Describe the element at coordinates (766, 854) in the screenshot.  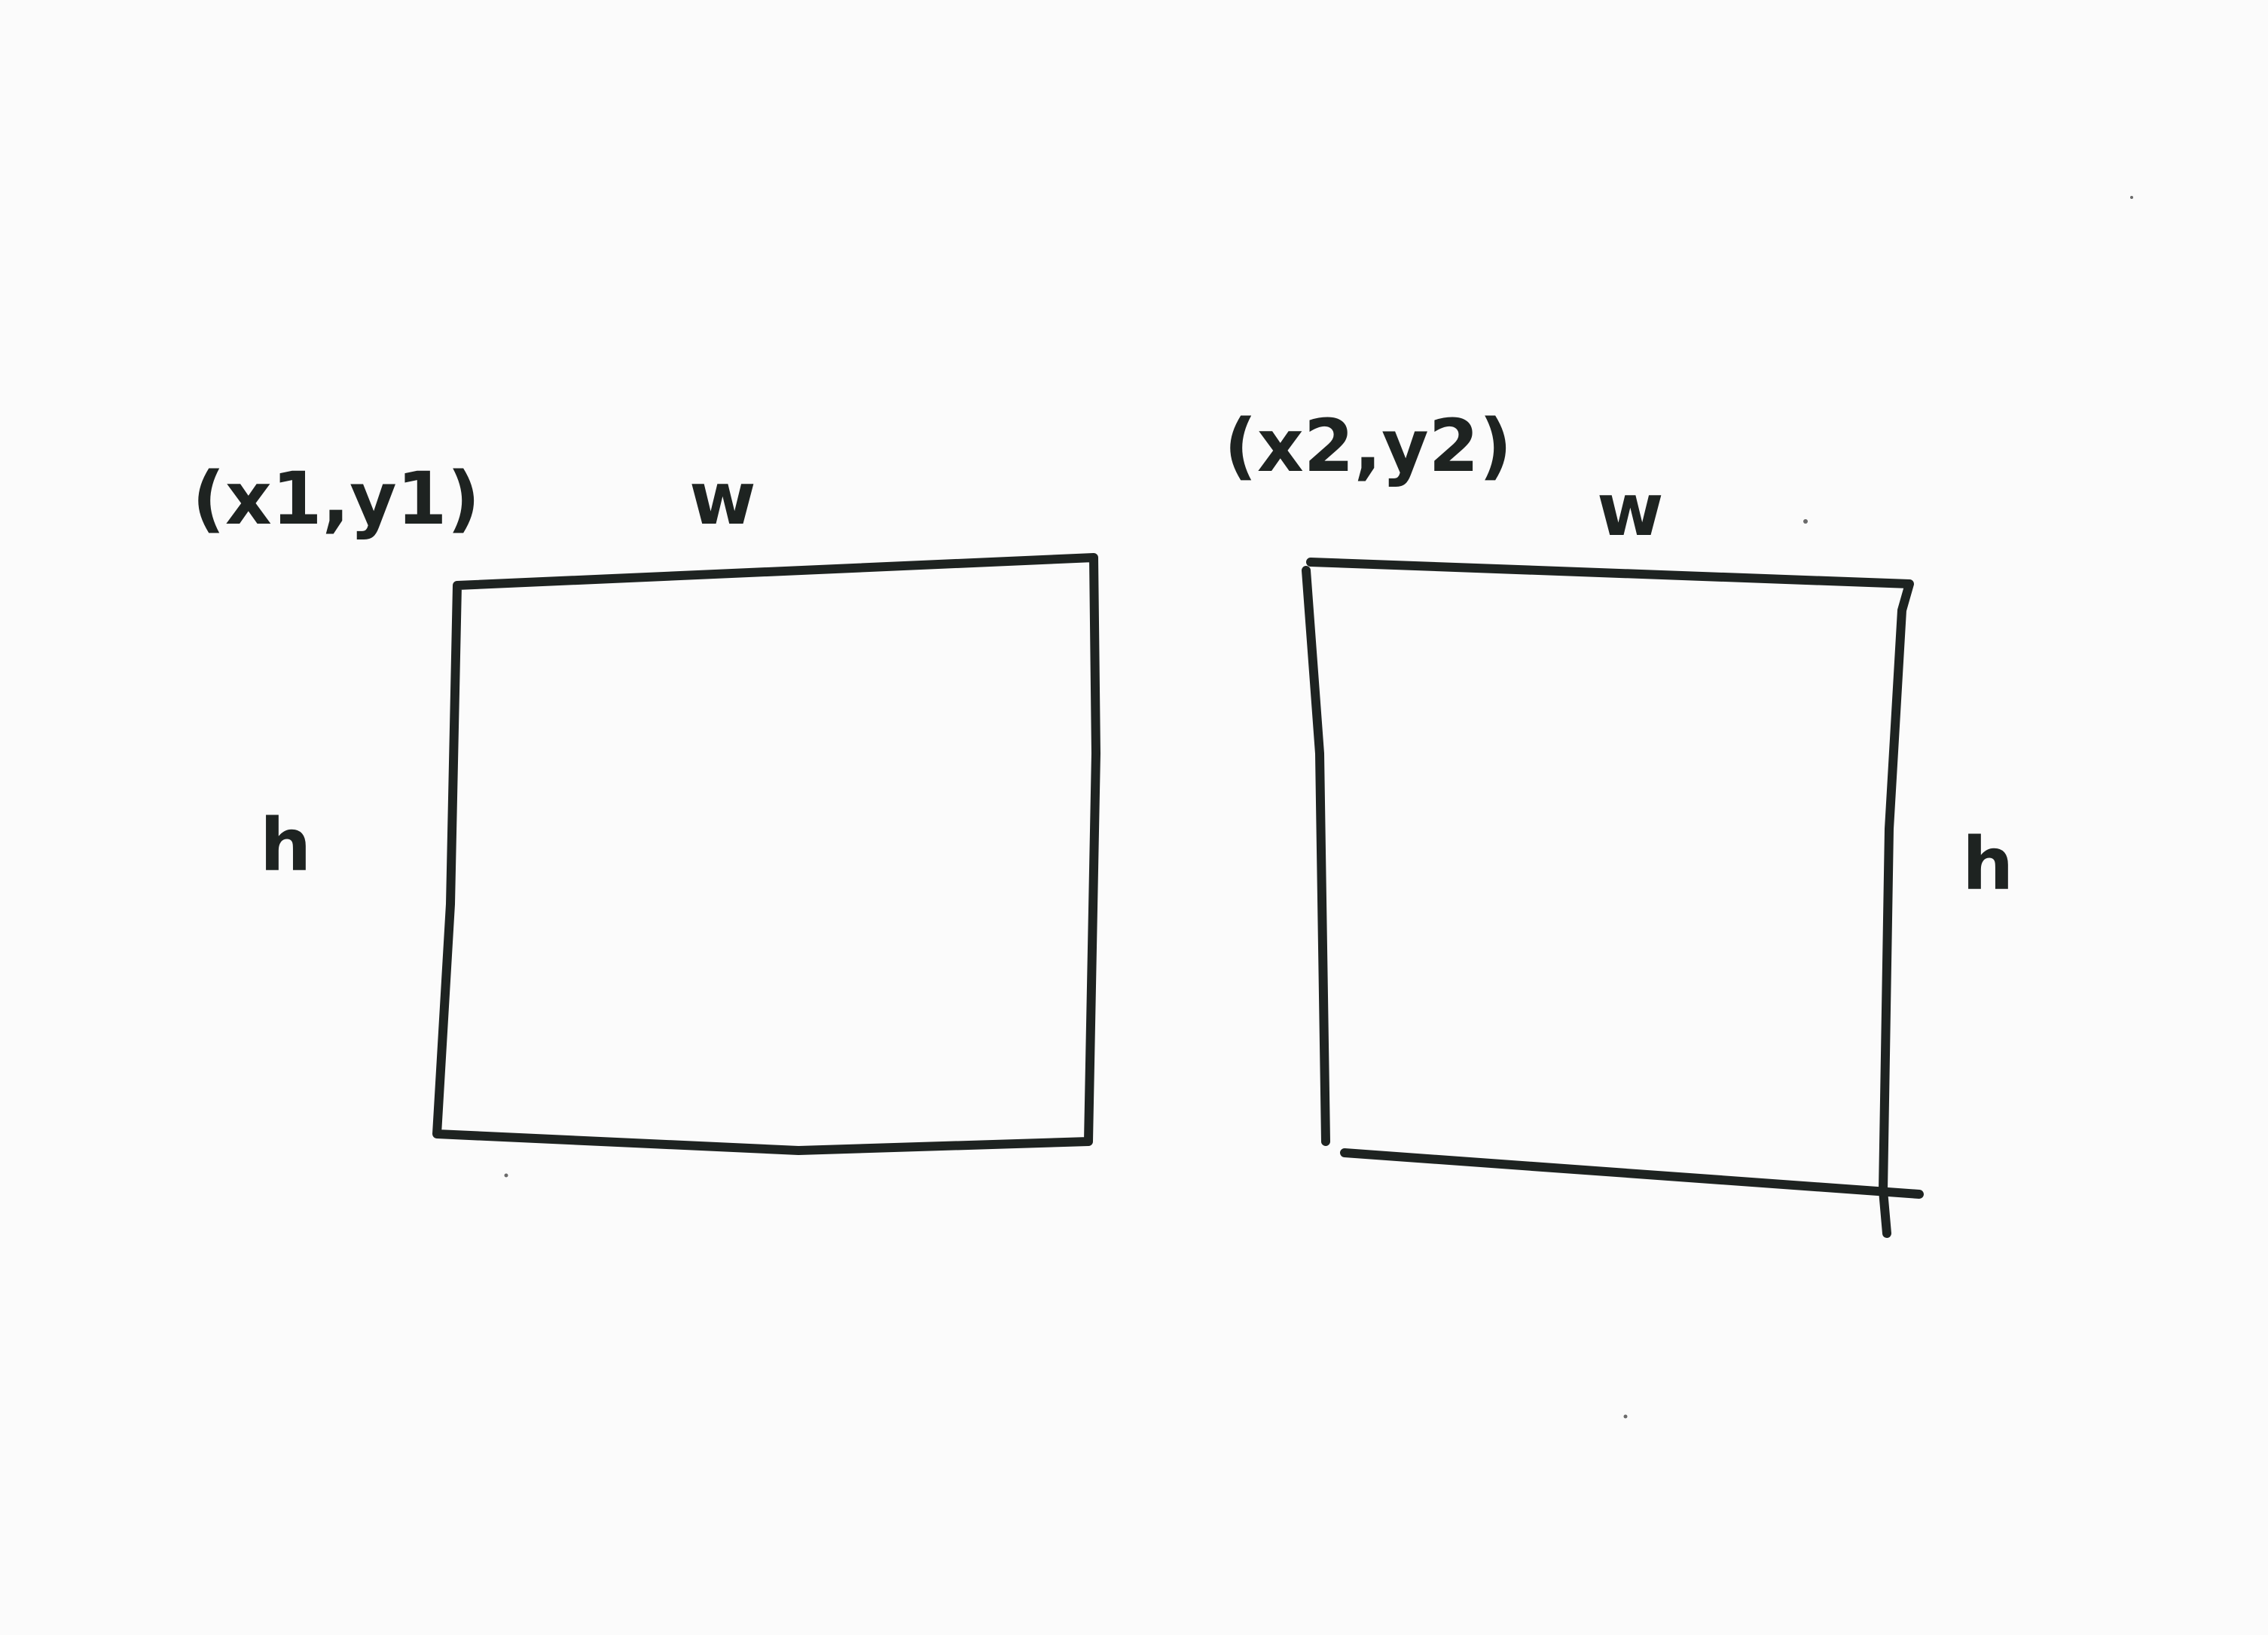
I see `box-1-outline` at that location.